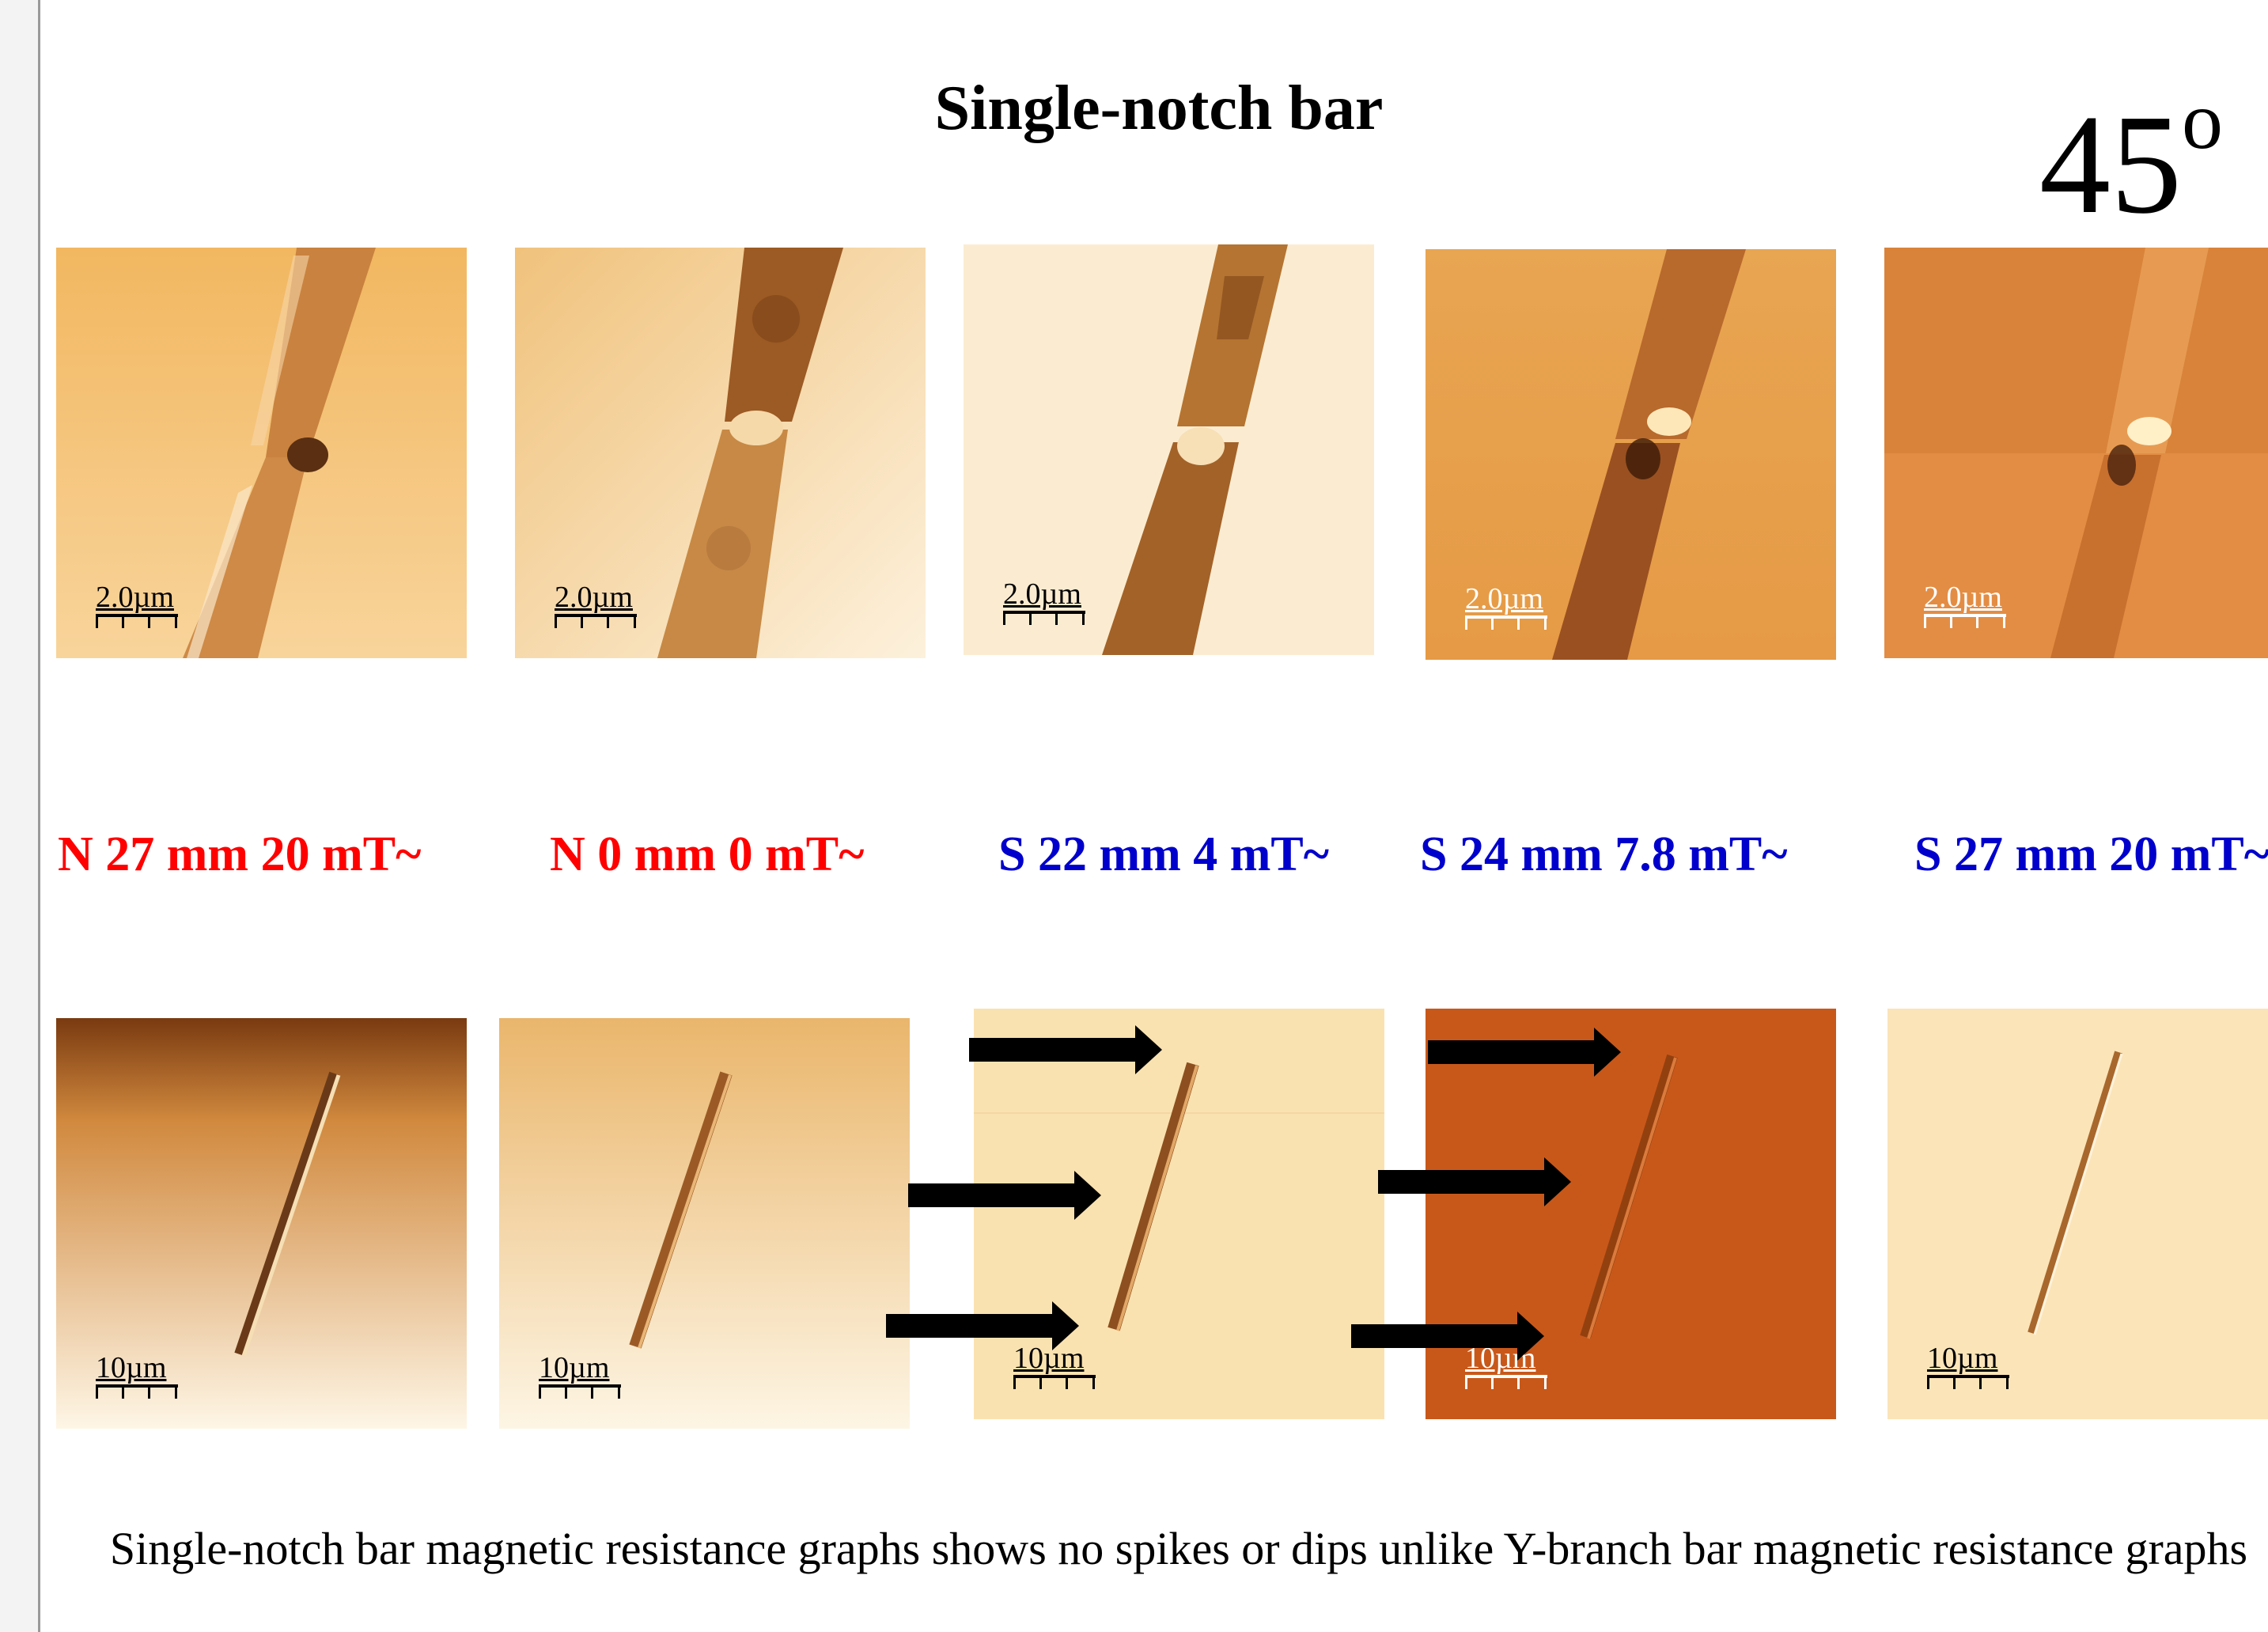 The width and height of the screenshot is (2268, 1632). Describe the element at coordinates (2077, 1214) in the screenshot. I see `mfm-overview-image-5: 10µm` at that location.